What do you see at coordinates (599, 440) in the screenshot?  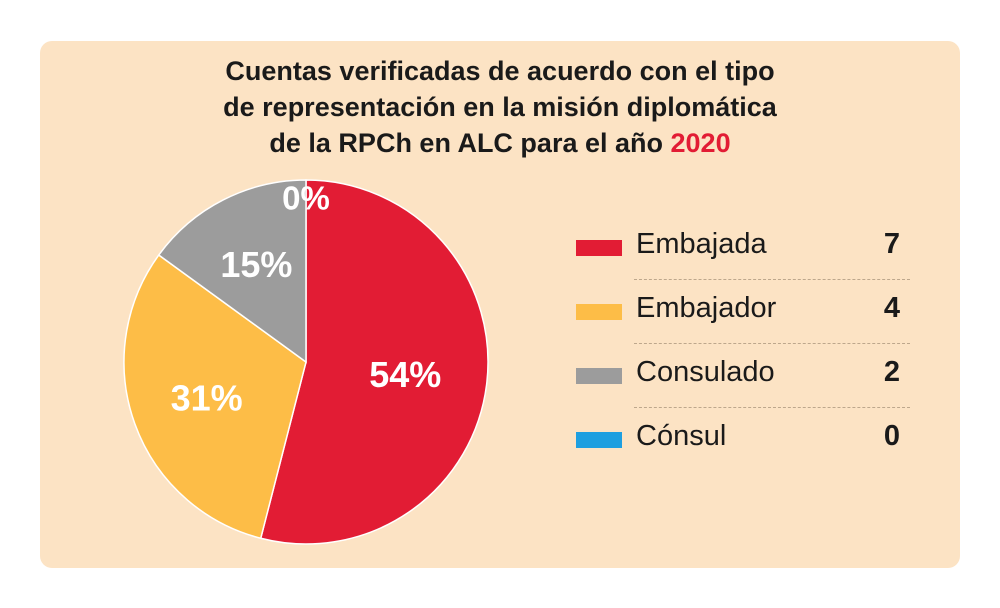 I see `legend-swatch-consul` at bounding box center [599, 440].